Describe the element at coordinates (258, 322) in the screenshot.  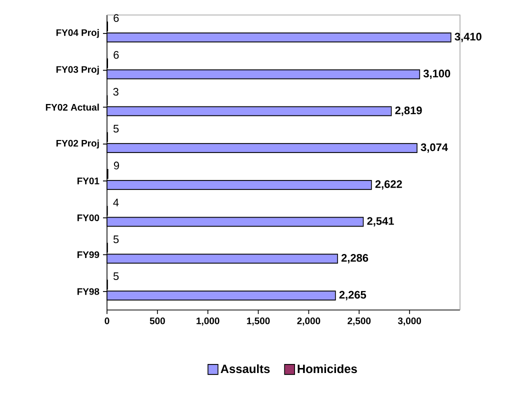
I see `x-tick-label: 1,500` at that location.